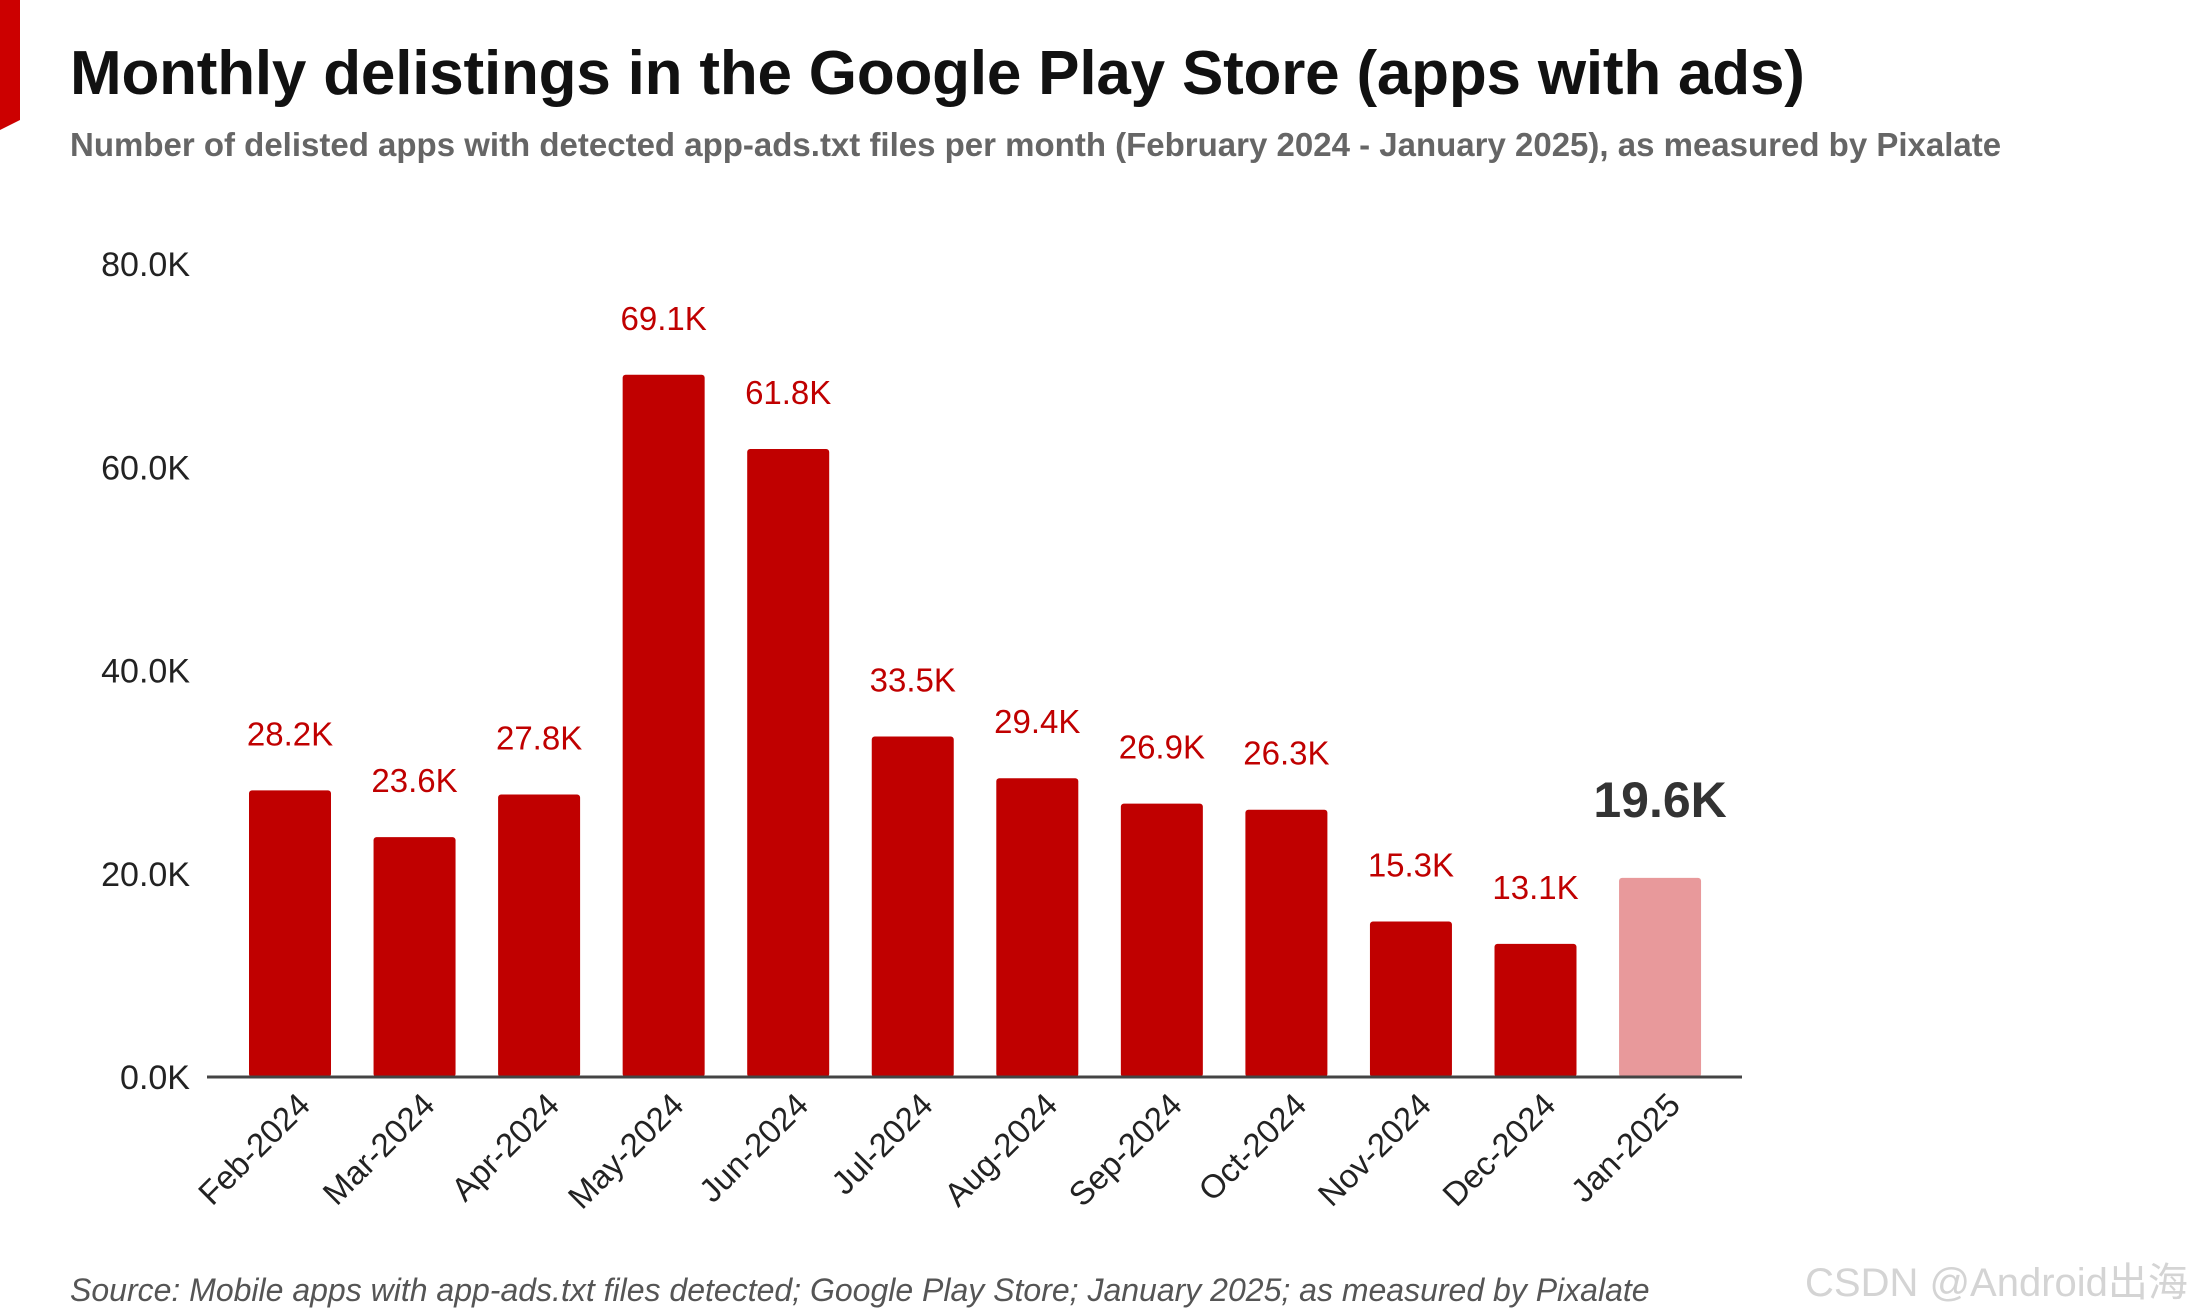 The width and height of the screenshot is (2188, 1312). Describe the element at coordinates (1286, 753) in the screenshot. I see `data-label: 26.3K` at that location.